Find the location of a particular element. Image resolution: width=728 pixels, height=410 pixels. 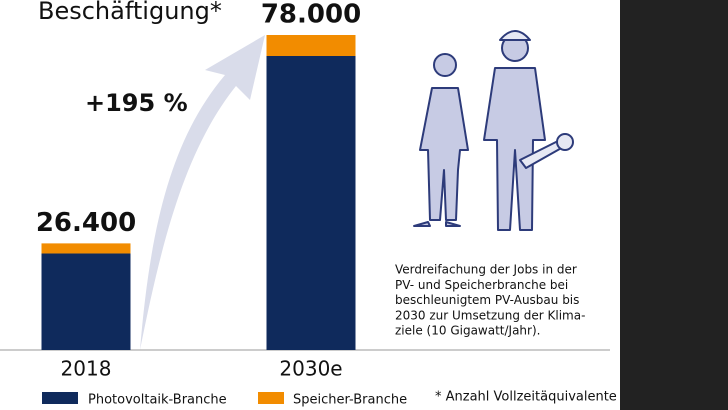

description-line: beschleunigtem PV-Ausbau bis is located at coordinates (487, 300).